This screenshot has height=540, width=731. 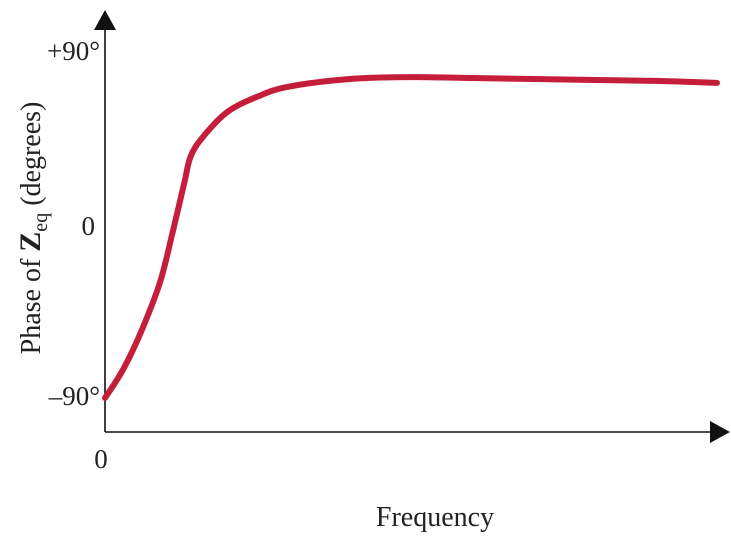 I want to click on x-axis-title: Frequency, so click(x=435, y=517).